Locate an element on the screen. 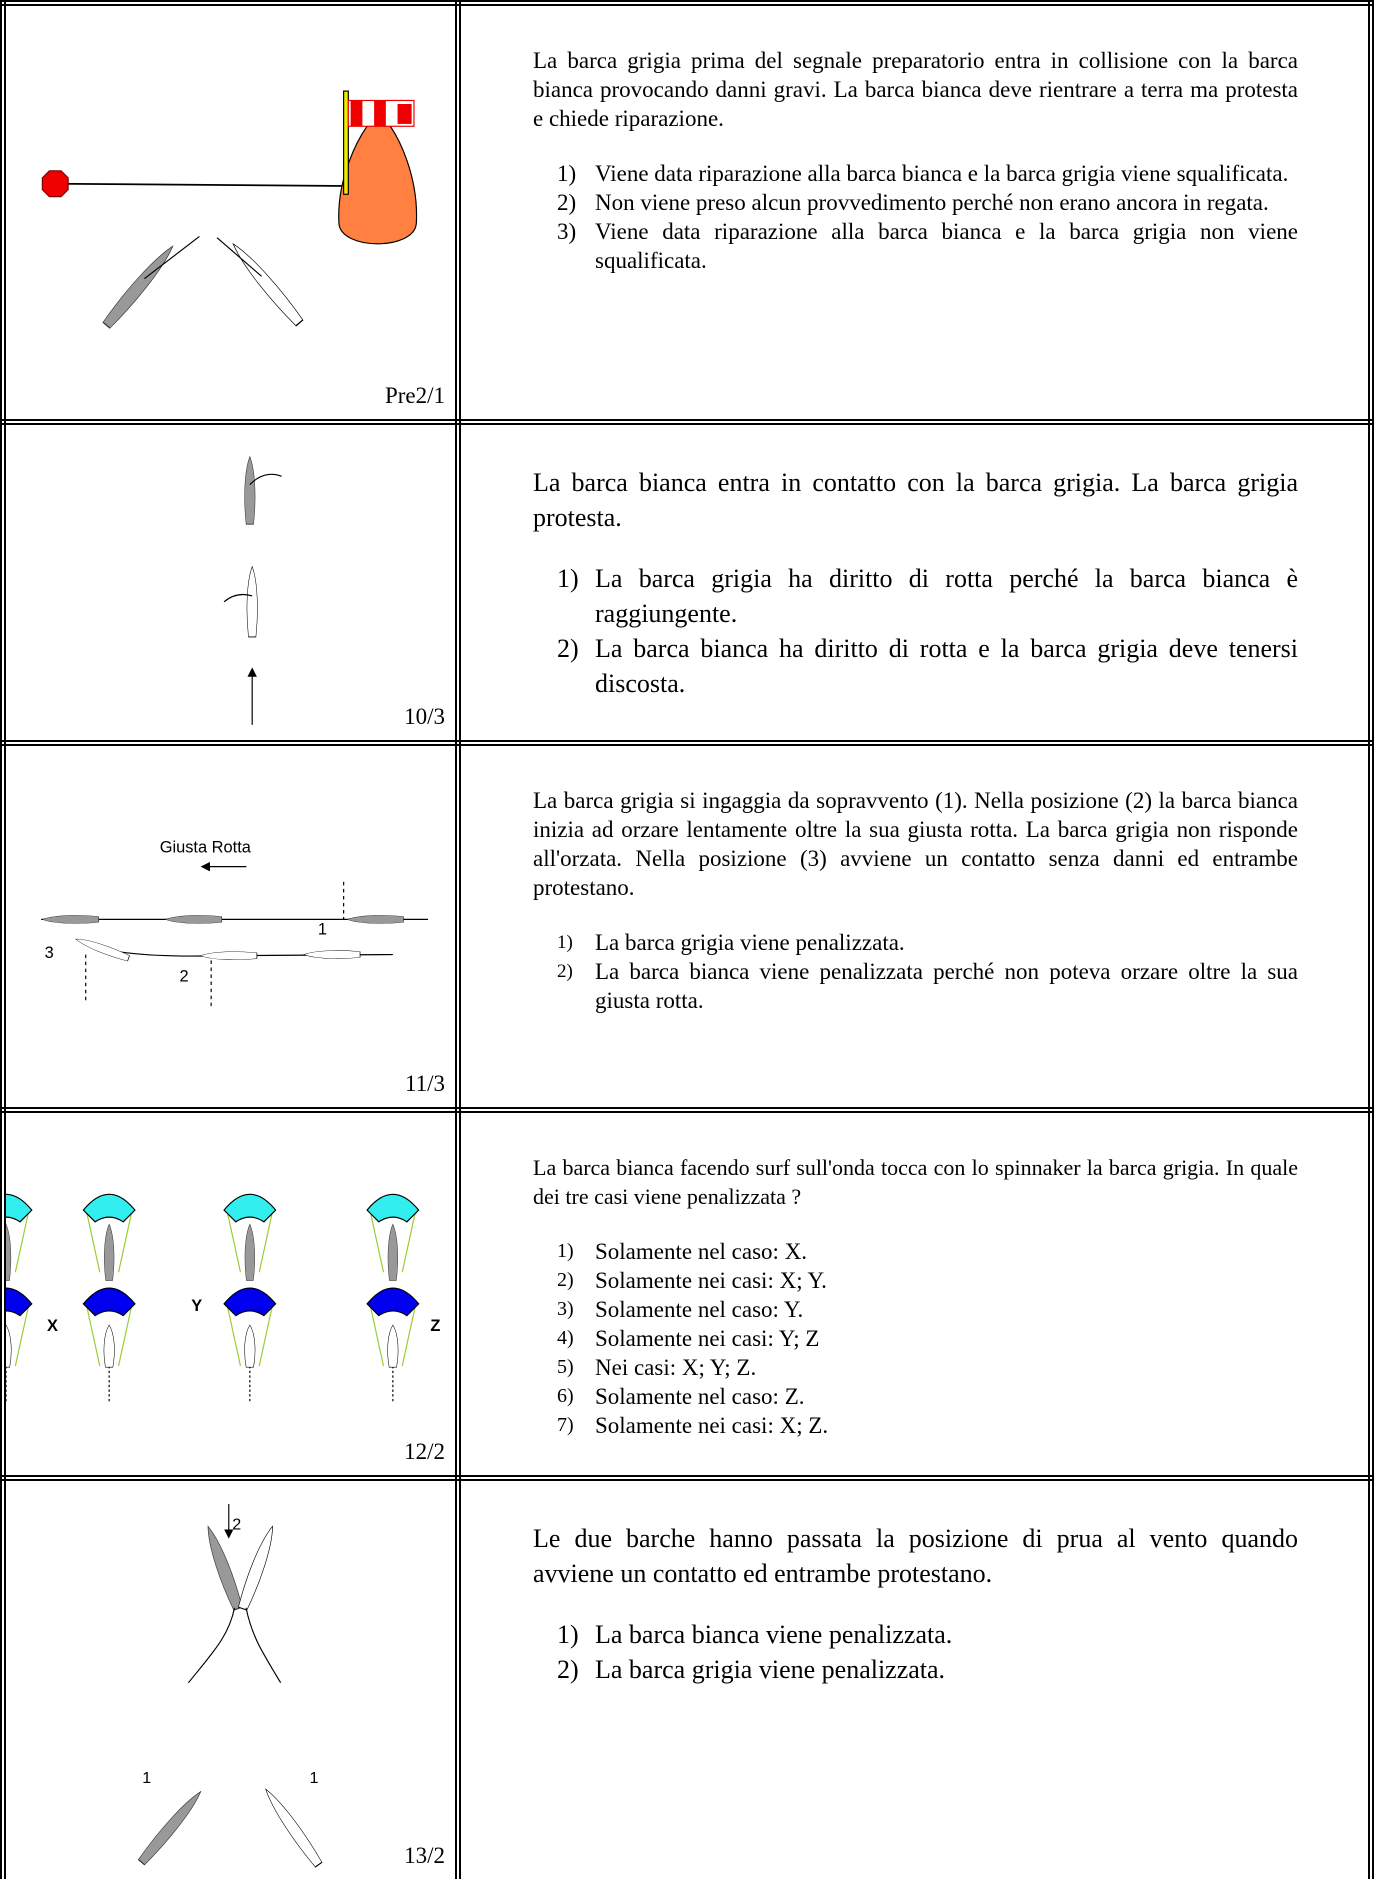 Image resolution: width=1374 pixels, height=1879 pixels. option: 2) La barca grigia viene penalizzata. is located at coordinates (927, 1669).